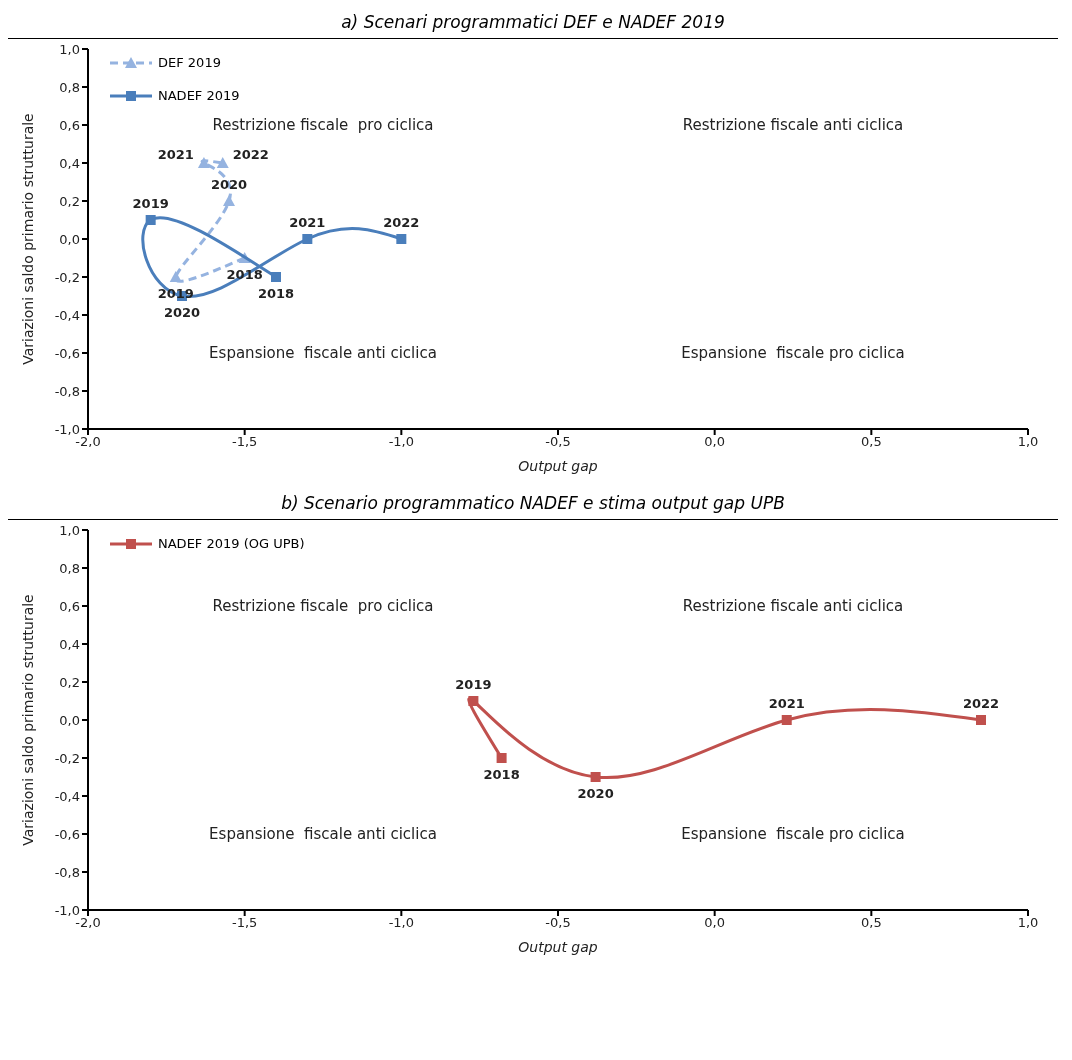  I want to click on legend: NADEF 2019 (OG UPB), so click(206, 552).